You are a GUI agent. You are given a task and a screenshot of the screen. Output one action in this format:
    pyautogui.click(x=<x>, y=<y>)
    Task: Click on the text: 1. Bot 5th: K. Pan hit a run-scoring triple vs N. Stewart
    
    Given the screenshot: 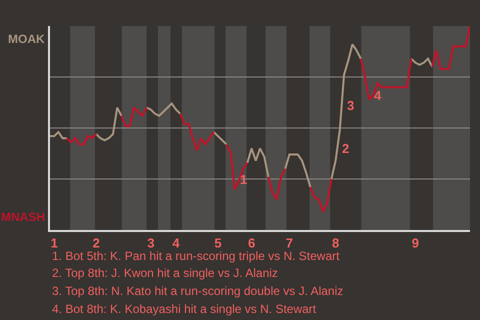 What is the action you would take?
    pyautogui.click(x=196, y=256)
    